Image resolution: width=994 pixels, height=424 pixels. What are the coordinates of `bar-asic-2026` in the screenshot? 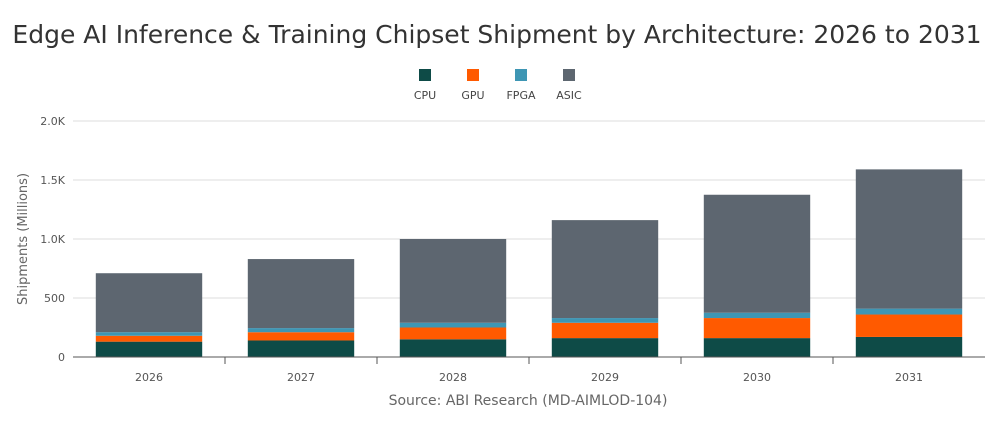 It's located at (149, 303).